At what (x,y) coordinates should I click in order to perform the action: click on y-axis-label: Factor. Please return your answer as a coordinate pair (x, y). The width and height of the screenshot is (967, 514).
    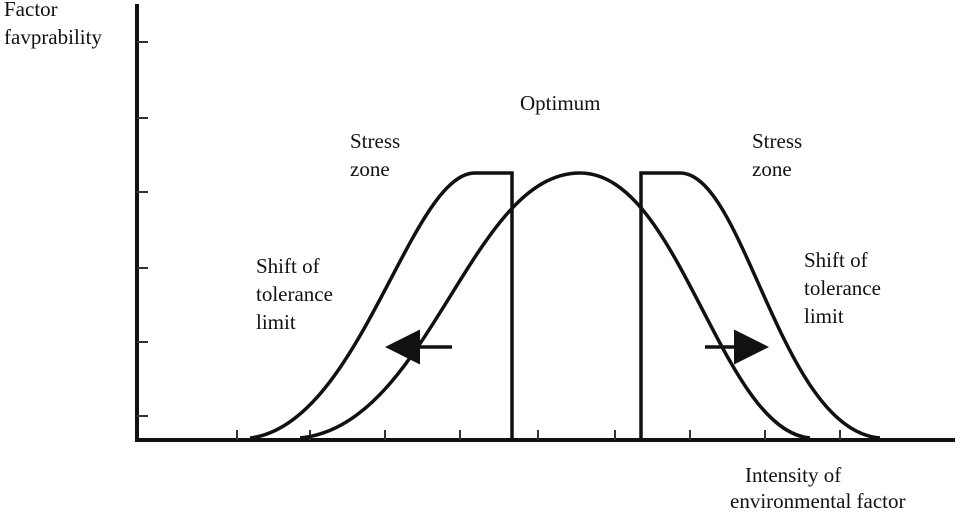
    Looking at the image, I should click on (31, 10).